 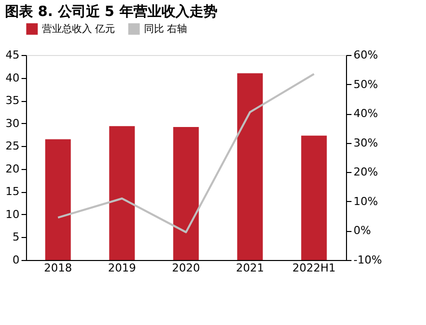 I want to click on y-tick-label: 30, so click(x=13, y=123).